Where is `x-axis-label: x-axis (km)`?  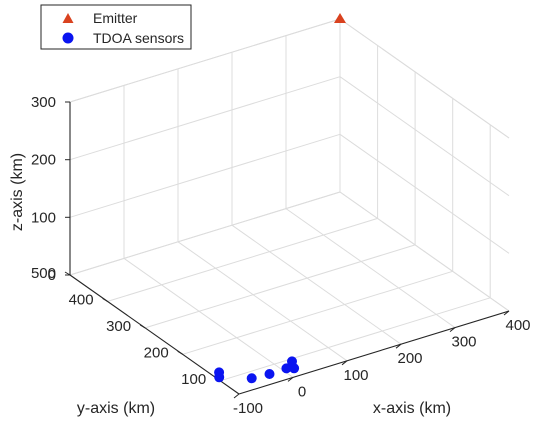 x-axis-label: x-axis (km) is located at coordinates (412, 408).